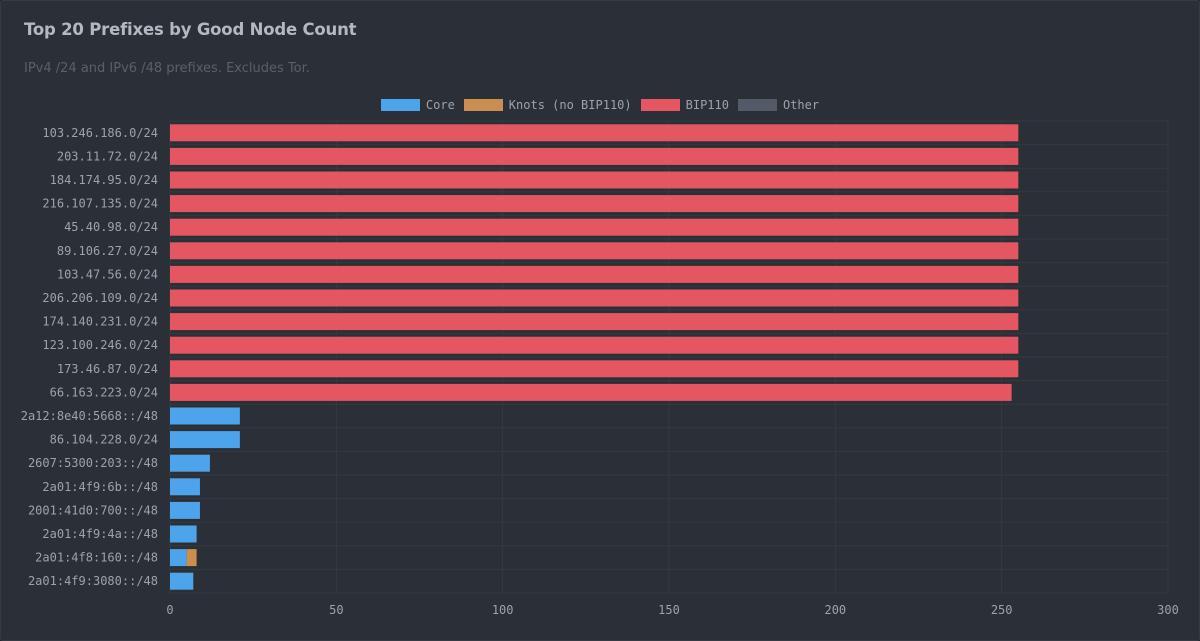 Image resolution: width=1200 pixels, height=641 pixels. Describe the element at coordinates (336, 610) in the screenshot. I see `x-tick-label: 50` at that location.